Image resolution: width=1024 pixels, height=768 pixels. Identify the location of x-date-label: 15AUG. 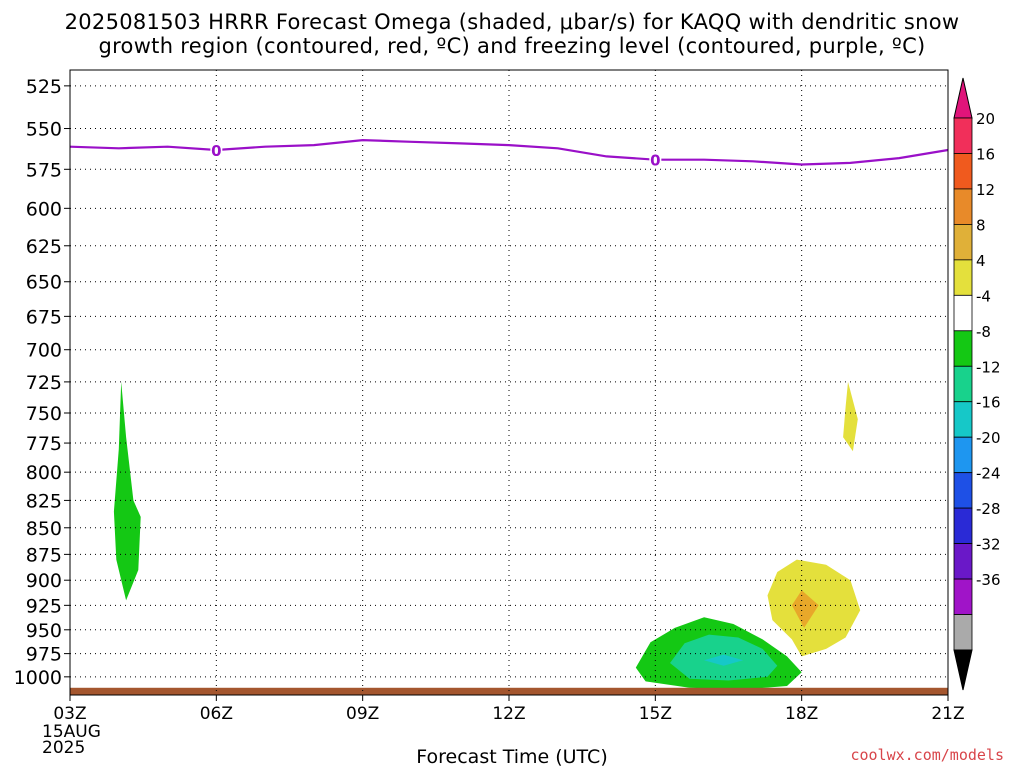
(71, 732).